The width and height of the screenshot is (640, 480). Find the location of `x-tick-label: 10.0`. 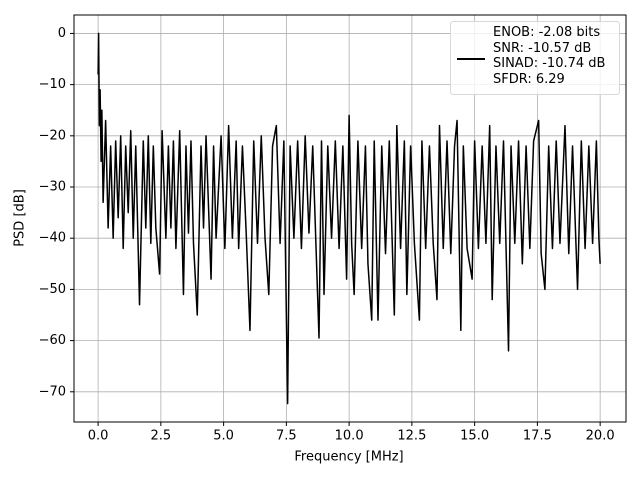

x-tick-label: 10.0 is located at coordinates (349, 436).